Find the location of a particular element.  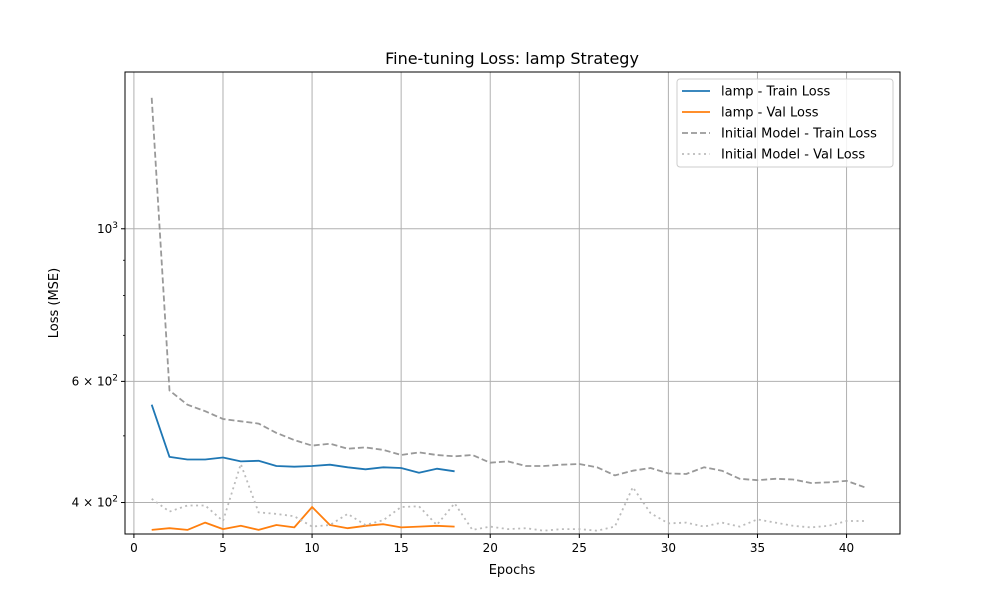

x-tick-label: 0 is located at coordinates (134, 548).